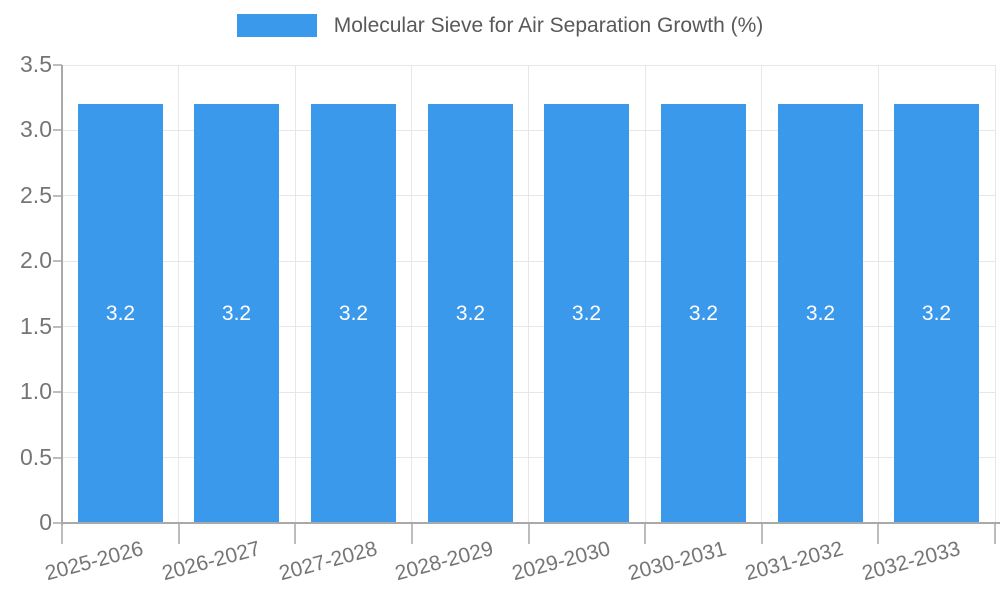 This screenshot has height=600, width=1000. What do you see at coordinates (36, 64) in the screenshot?
I see `y-tick-label: 3.5` at bounding box center [36, 64].